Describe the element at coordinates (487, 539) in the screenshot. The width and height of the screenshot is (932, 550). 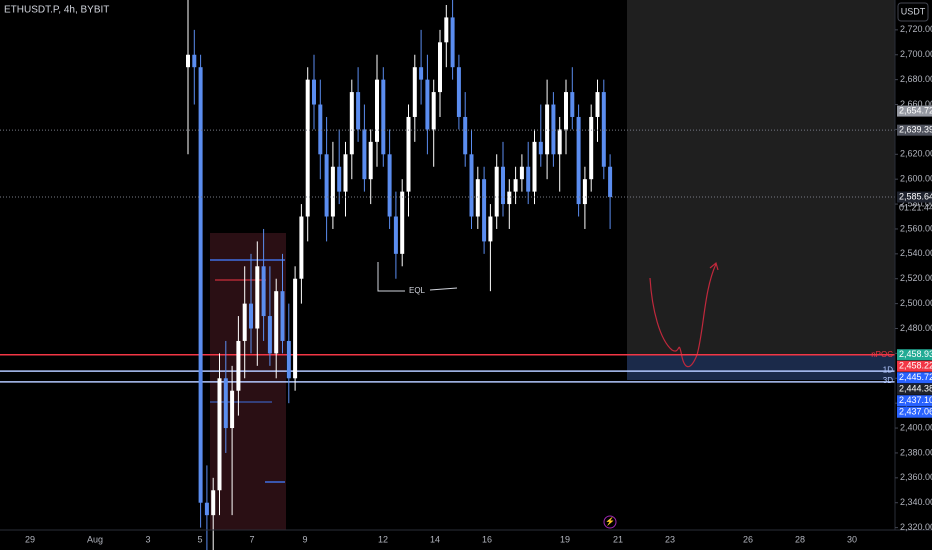
I see `x-tick-label: 16` at that location.